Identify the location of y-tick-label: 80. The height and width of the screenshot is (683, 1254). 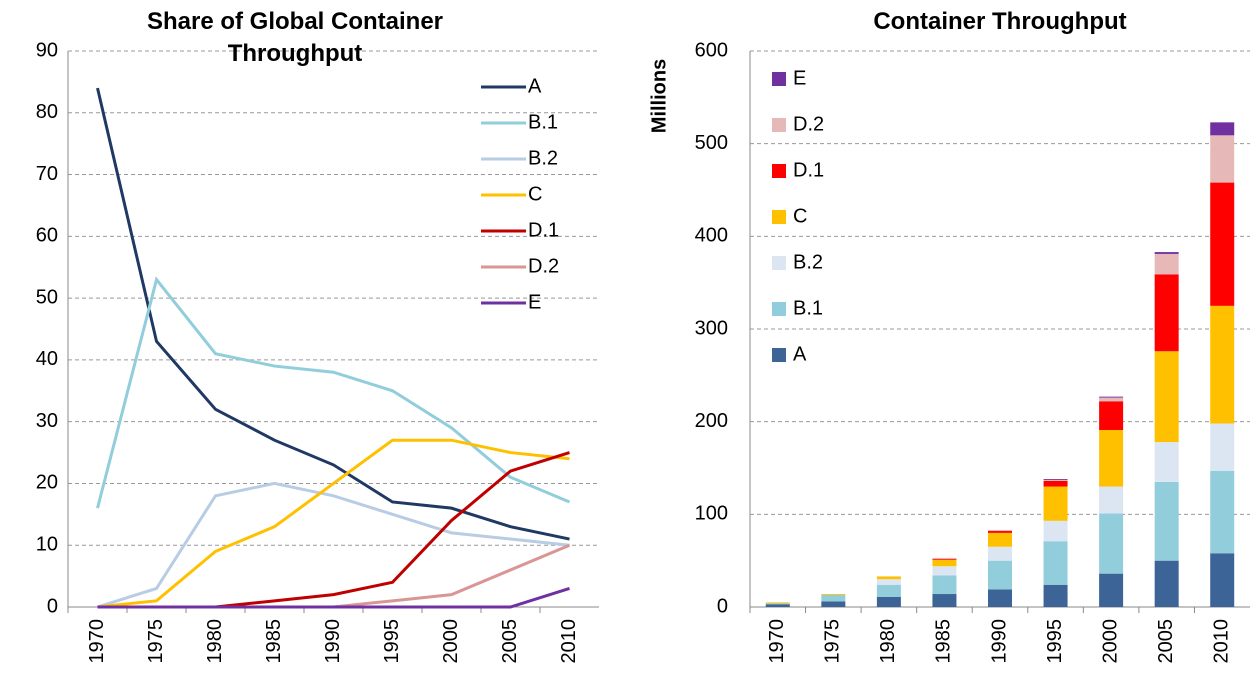
(47, 112).